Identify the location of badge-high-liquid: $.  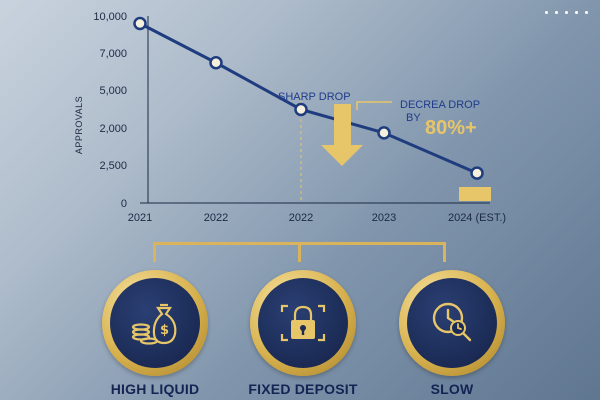
(155, 323).